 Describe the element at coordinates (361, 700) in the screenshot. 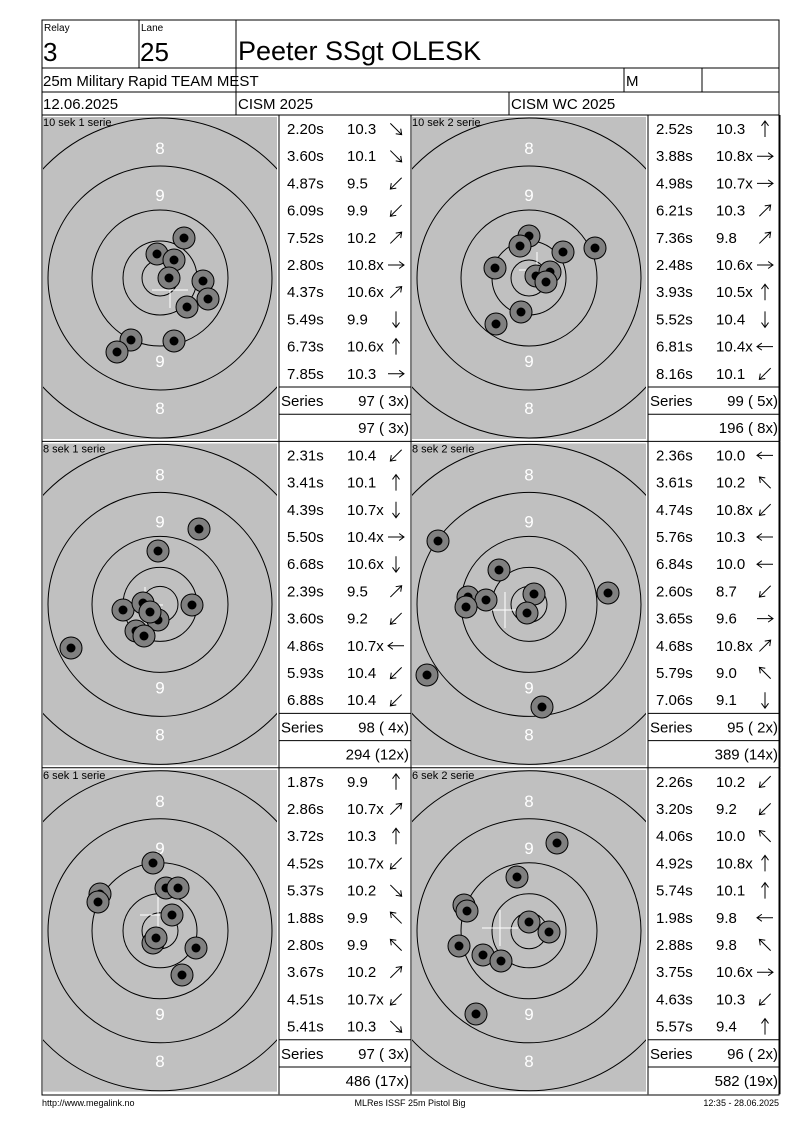

I see `shot-score: 10.4` at that location.